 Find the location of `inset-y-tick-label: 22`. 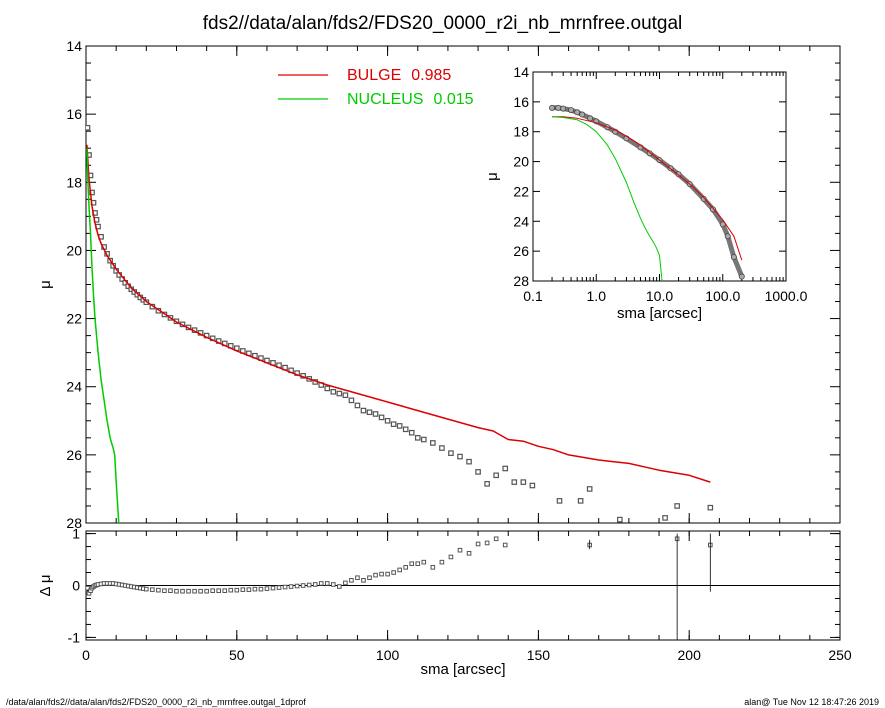

inset-y-tick-label: 22 is located at coordinates (521, 191).